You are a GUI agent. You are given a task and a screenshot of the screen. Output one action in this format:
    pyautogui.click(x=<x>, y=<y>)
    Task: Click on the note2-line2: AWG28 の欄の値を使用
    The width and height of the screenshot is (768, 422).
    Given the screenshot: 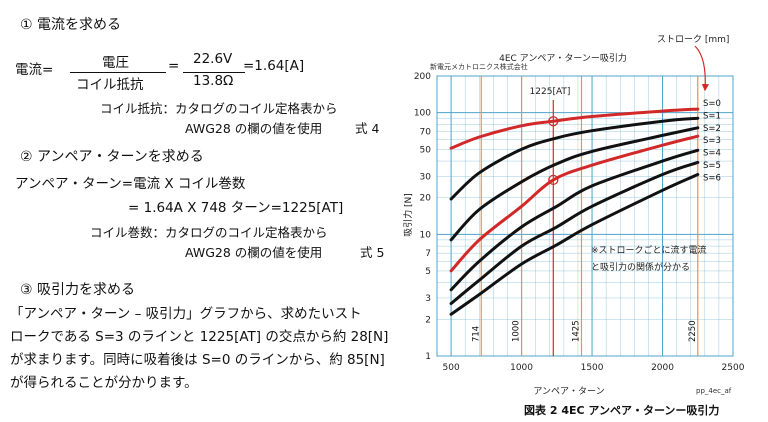 What is the action you would take?
    pyautogui.click(x=254, y=252)
    